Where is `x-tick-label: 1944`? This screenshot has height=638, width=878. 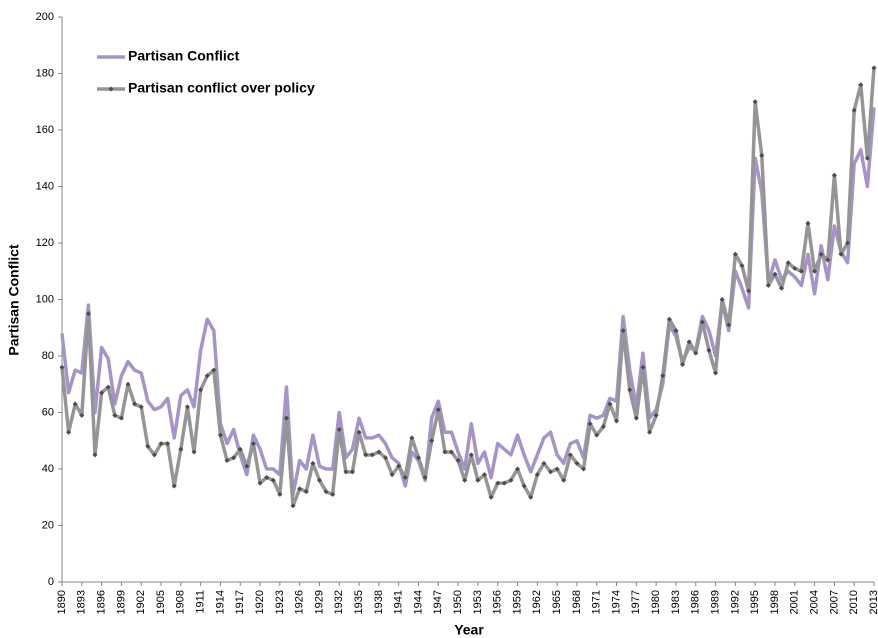 x-tick-label: 1944 is located at coordinates (418, 602).